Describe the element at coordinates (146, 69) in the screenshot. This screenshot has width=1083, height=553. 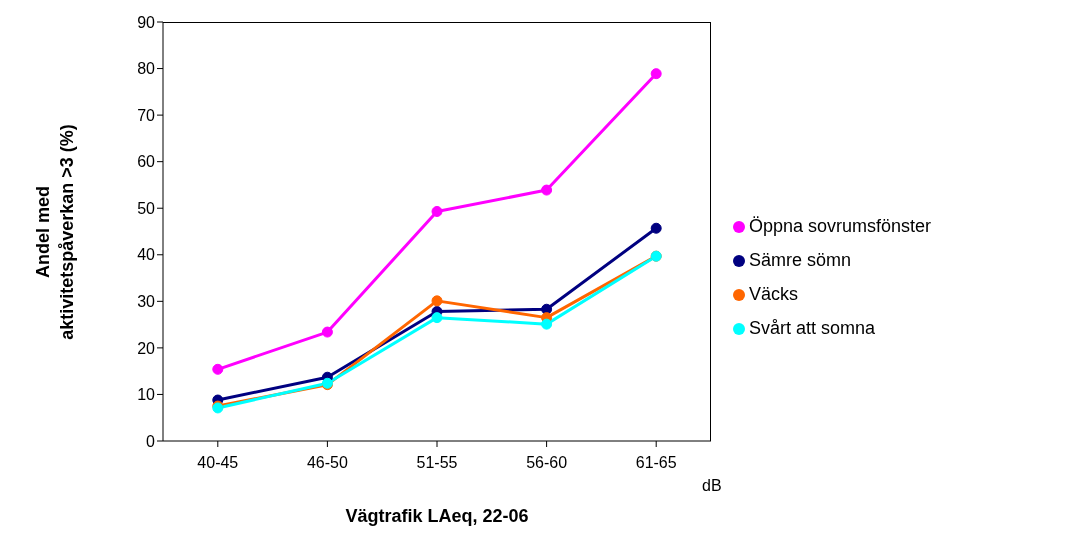
I see `y-tick-label: 80` at that location.